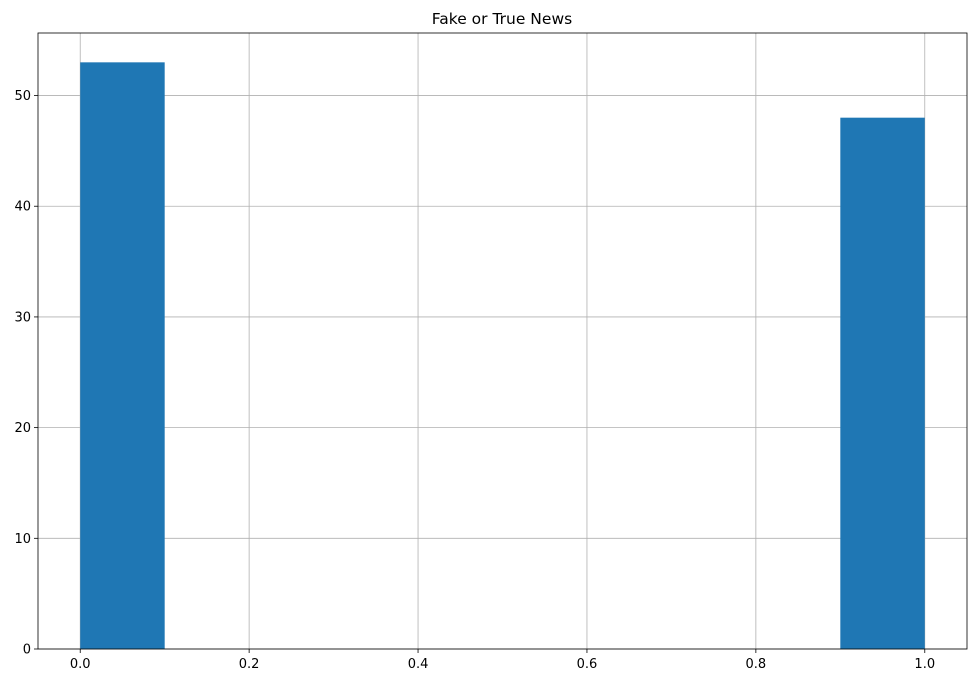  Describe the element at coordinates (22, 317) in the screenshot. I see `y-tick-label: 30` at that location.